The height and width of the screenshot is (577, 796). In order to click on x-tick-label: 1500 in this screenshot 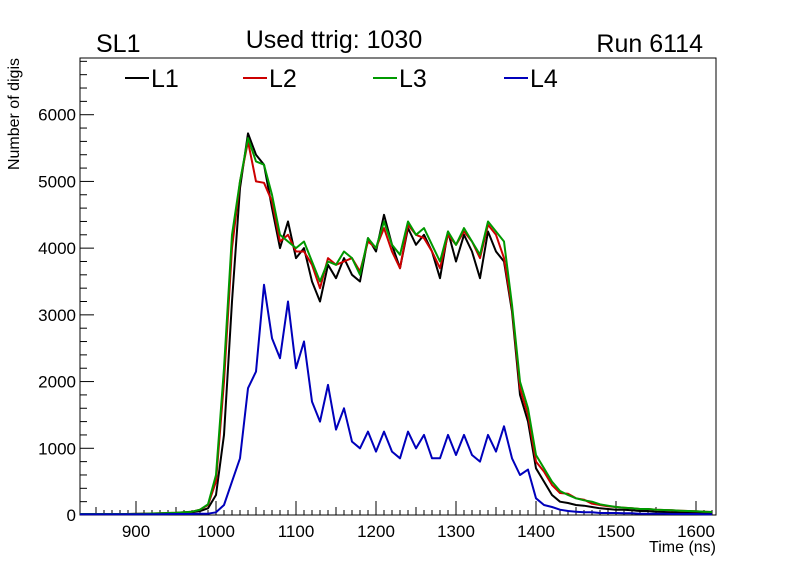, I will do `click(616, 531)`.